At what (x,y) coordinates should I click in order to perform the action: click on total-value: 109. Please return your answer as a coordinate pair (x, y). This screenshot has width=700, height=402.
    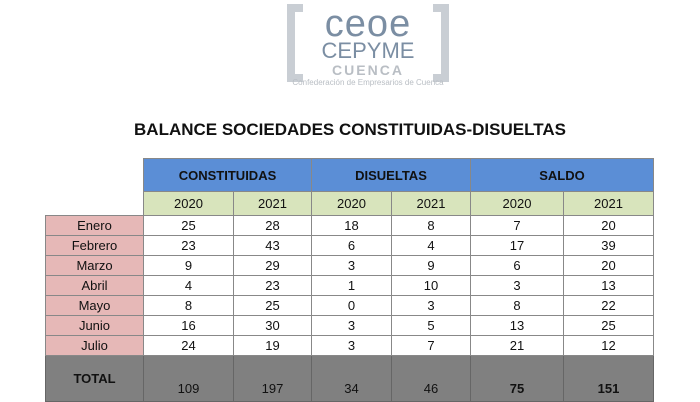
    Looking at the image, I should click on (188, 378).